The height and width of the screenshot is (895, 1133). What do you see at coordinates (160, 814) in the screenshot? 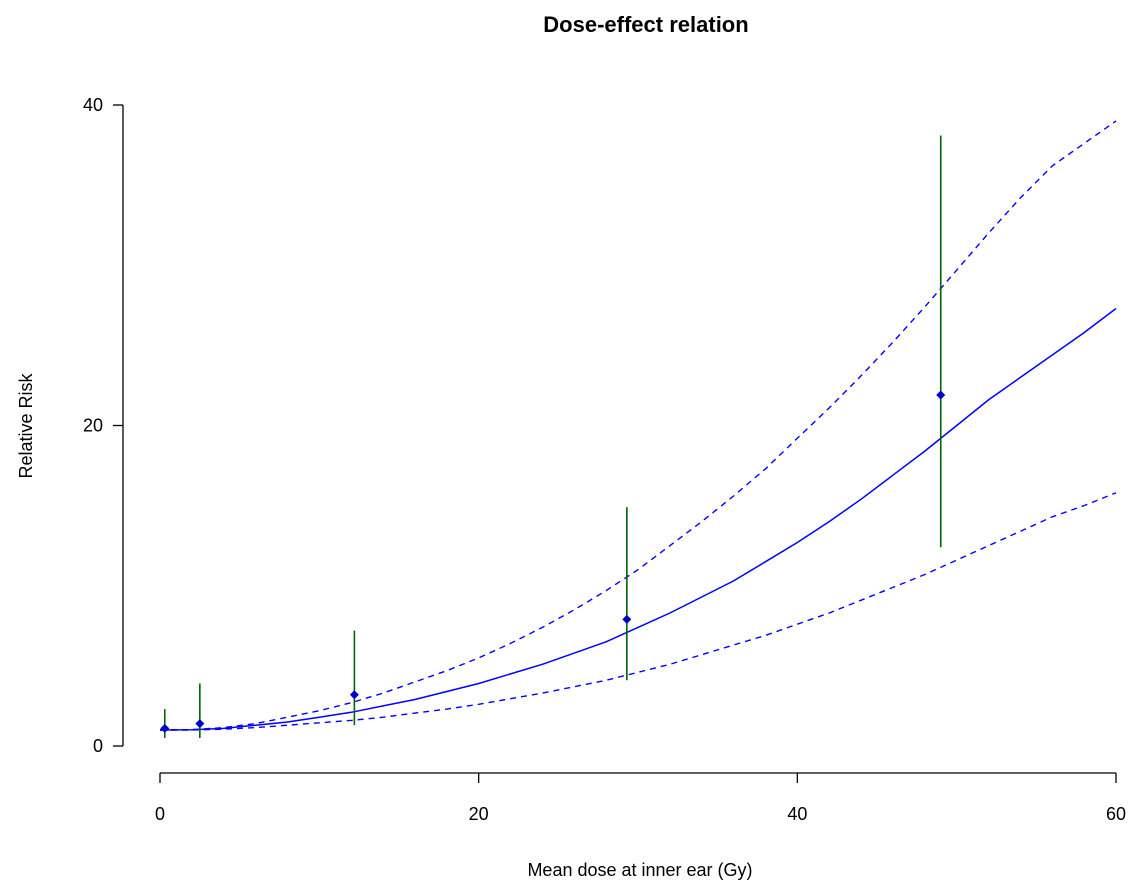
I see `x-tick-label: 0` at bounding box center [160, 814].